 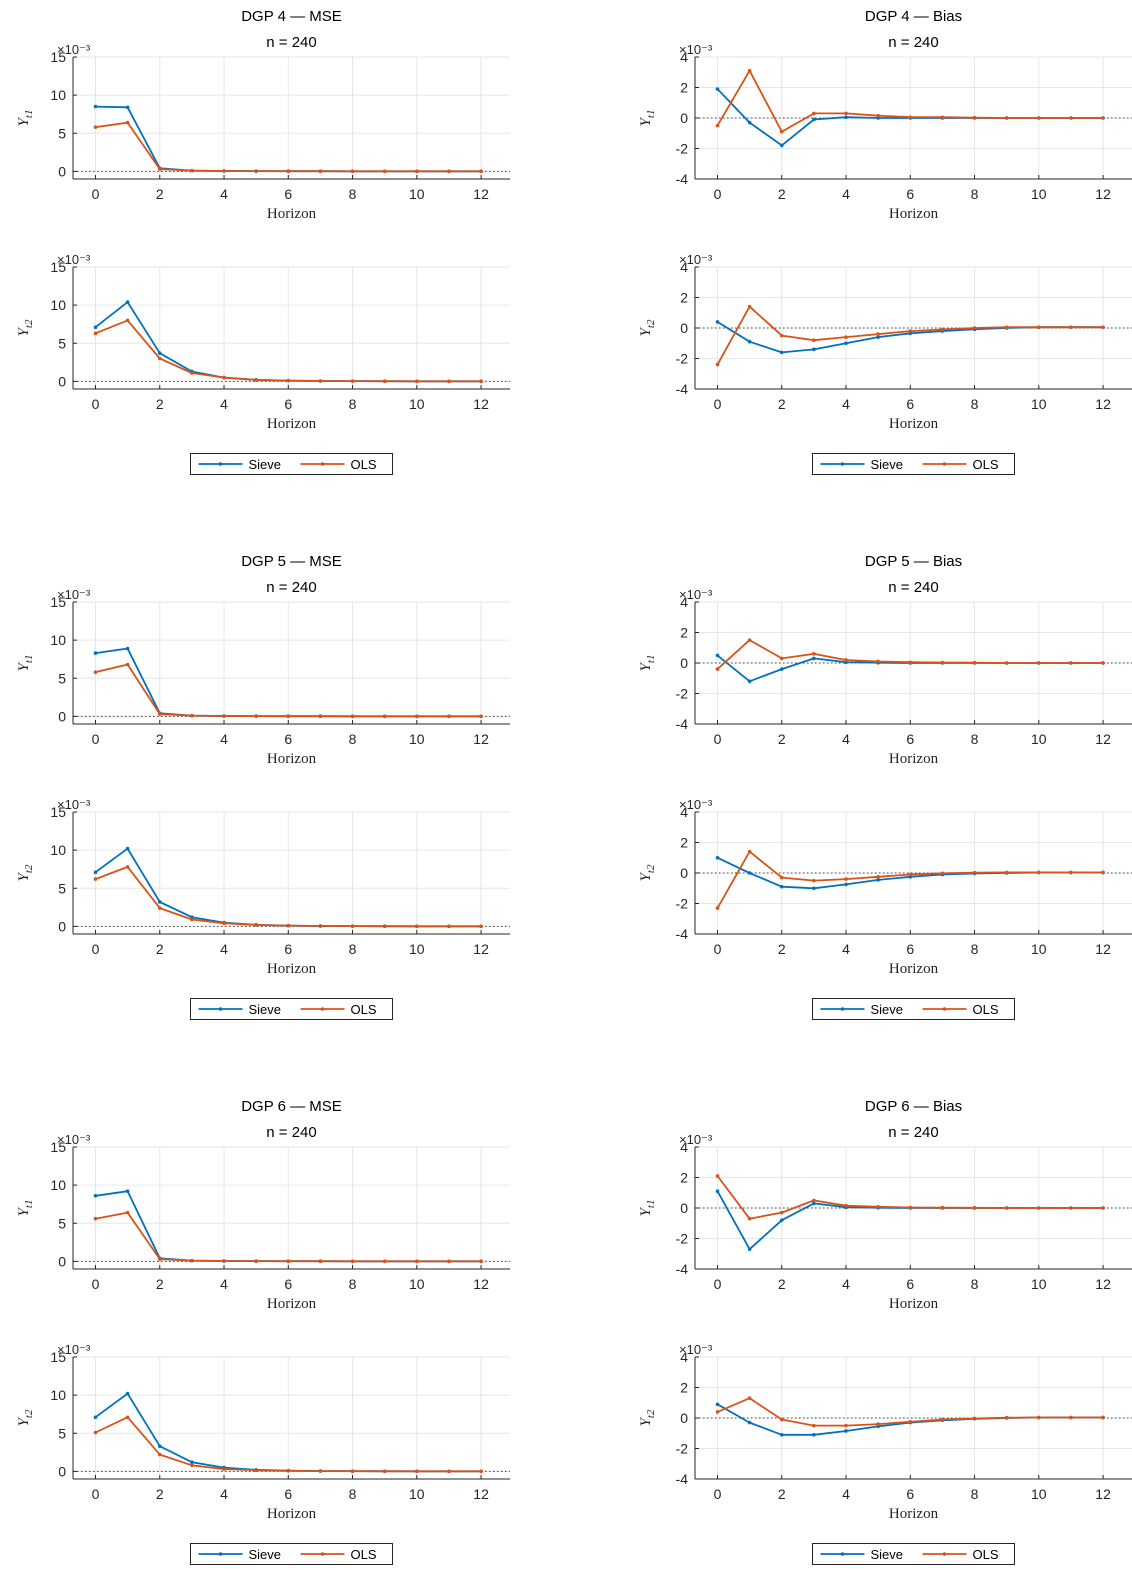 What do you see at coordinates (914, 214) in the screenshot?
I see `x-axis-label: Horizon` at bounding box center [914, 214].